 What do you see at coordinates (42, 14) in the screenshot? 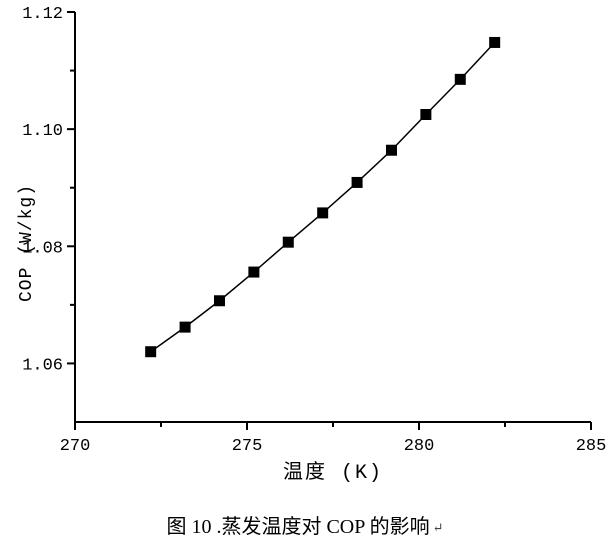
I see `y-tick-label: 1.12` at bounding box center [42, 14].